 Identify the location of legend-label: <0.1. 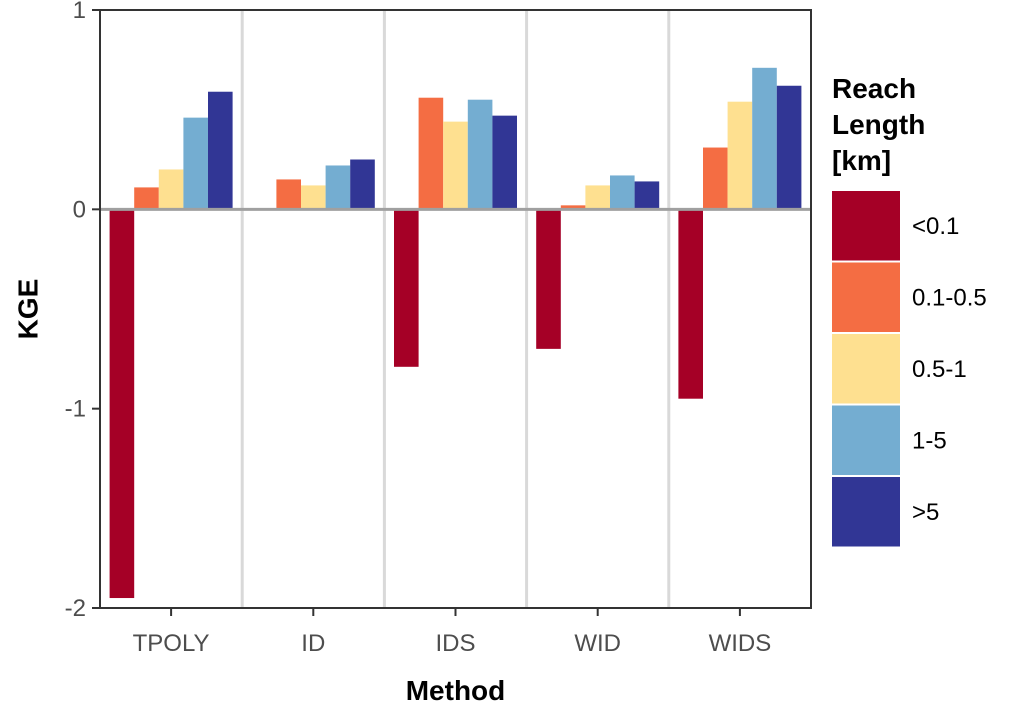
(935, 226).